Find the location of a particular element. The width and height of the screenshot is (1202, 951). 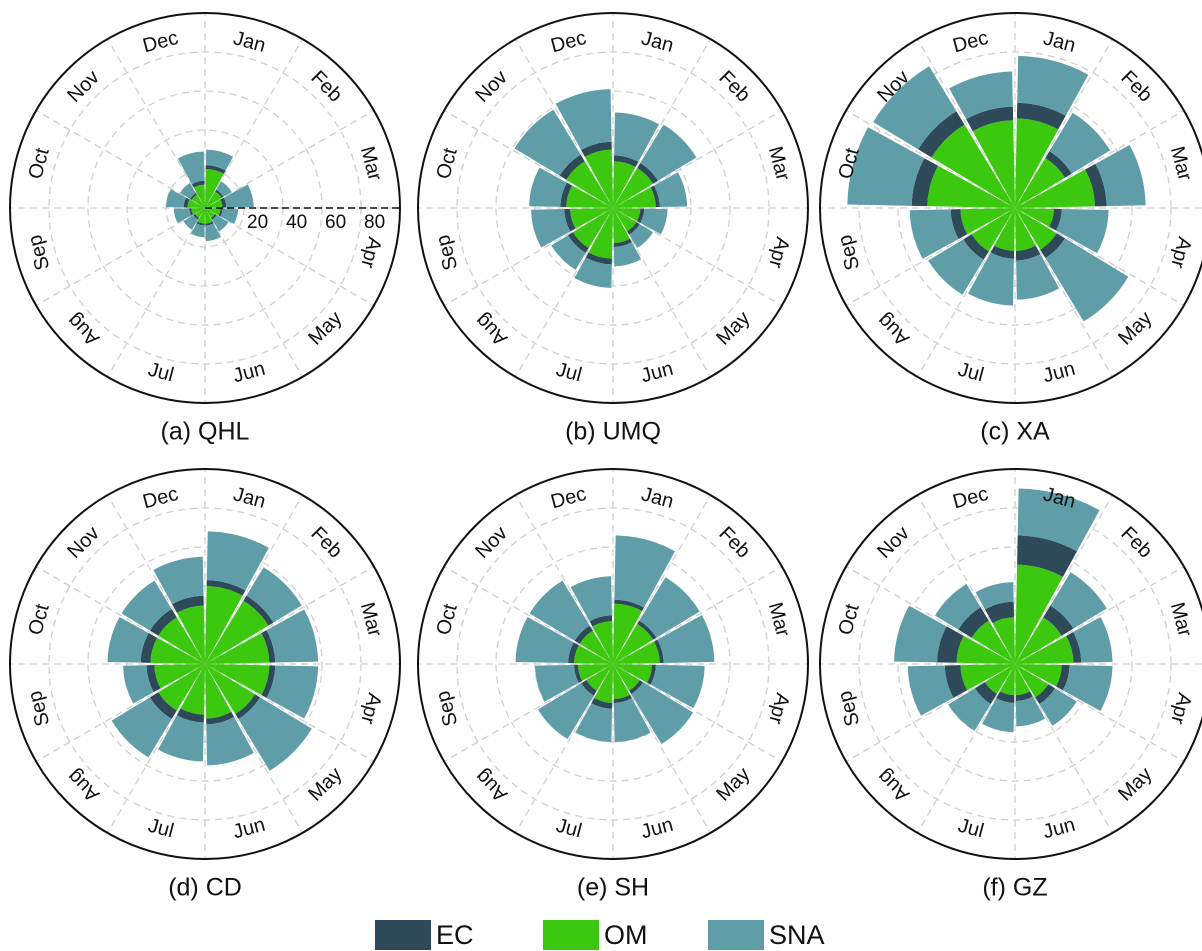

outer-circle is located at coordinates (613, 664).